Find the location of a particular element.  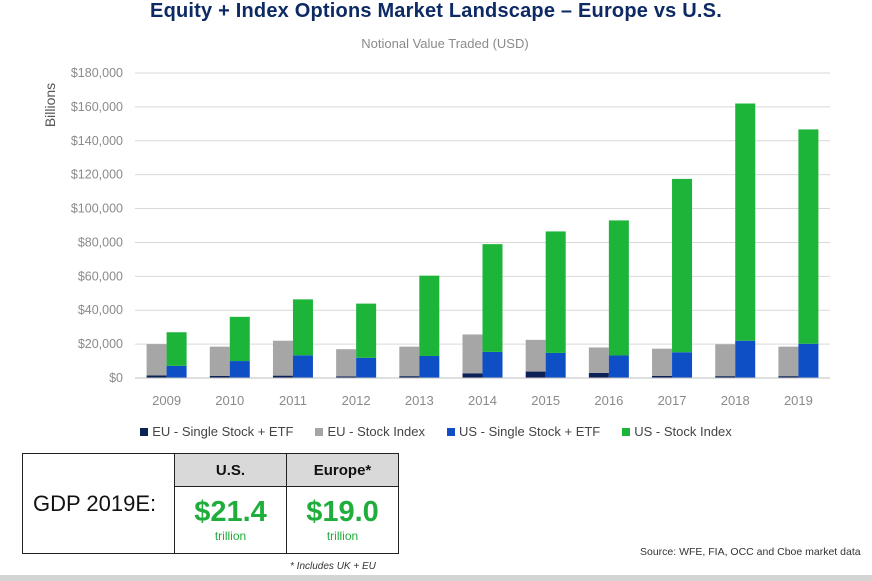

y-tick-label: $160,000 is located at coordinates (97, 107).